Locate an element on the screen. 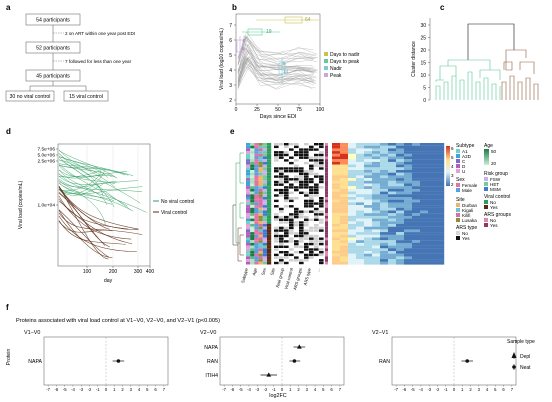 The height and width of the screenshot is (402, 552). chart-b-legend-0: Days to nadir is located at coordinates (345, 55).